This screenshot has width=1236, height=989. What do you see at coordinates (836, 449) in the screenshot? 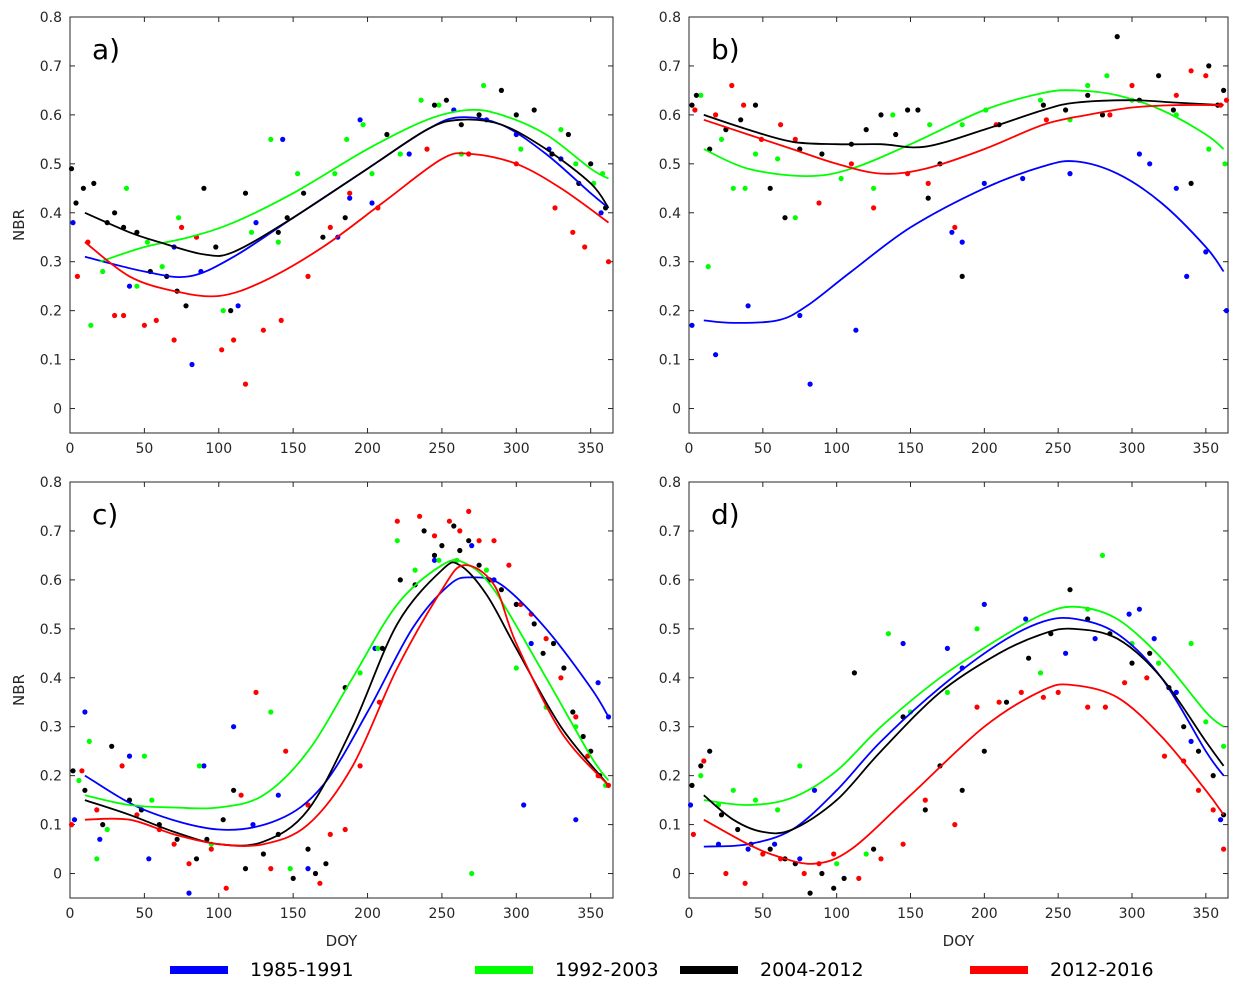
I see `x-tick-label: 100` at bounding box center [836, 449].